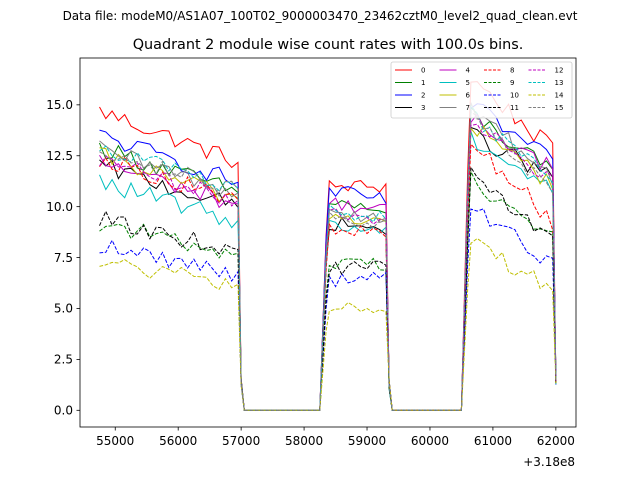 The width and height of the screenshot is (640, 480). What do you see at coordinates (468, 71) in the screenshot?
I see `legend-label-4: 4` at bounding box center [468, 71].